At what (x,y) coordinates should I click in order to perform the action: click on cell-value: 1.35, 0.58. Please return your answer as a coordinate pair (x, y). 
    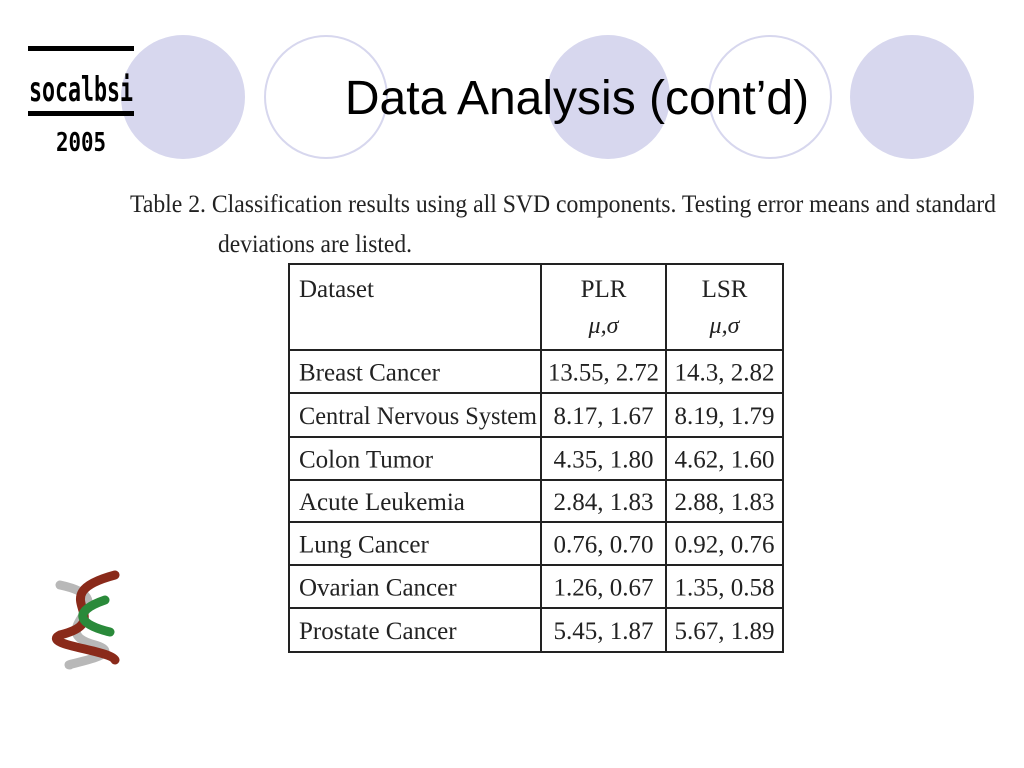
    Looking at the image, I should click on (725, 588).